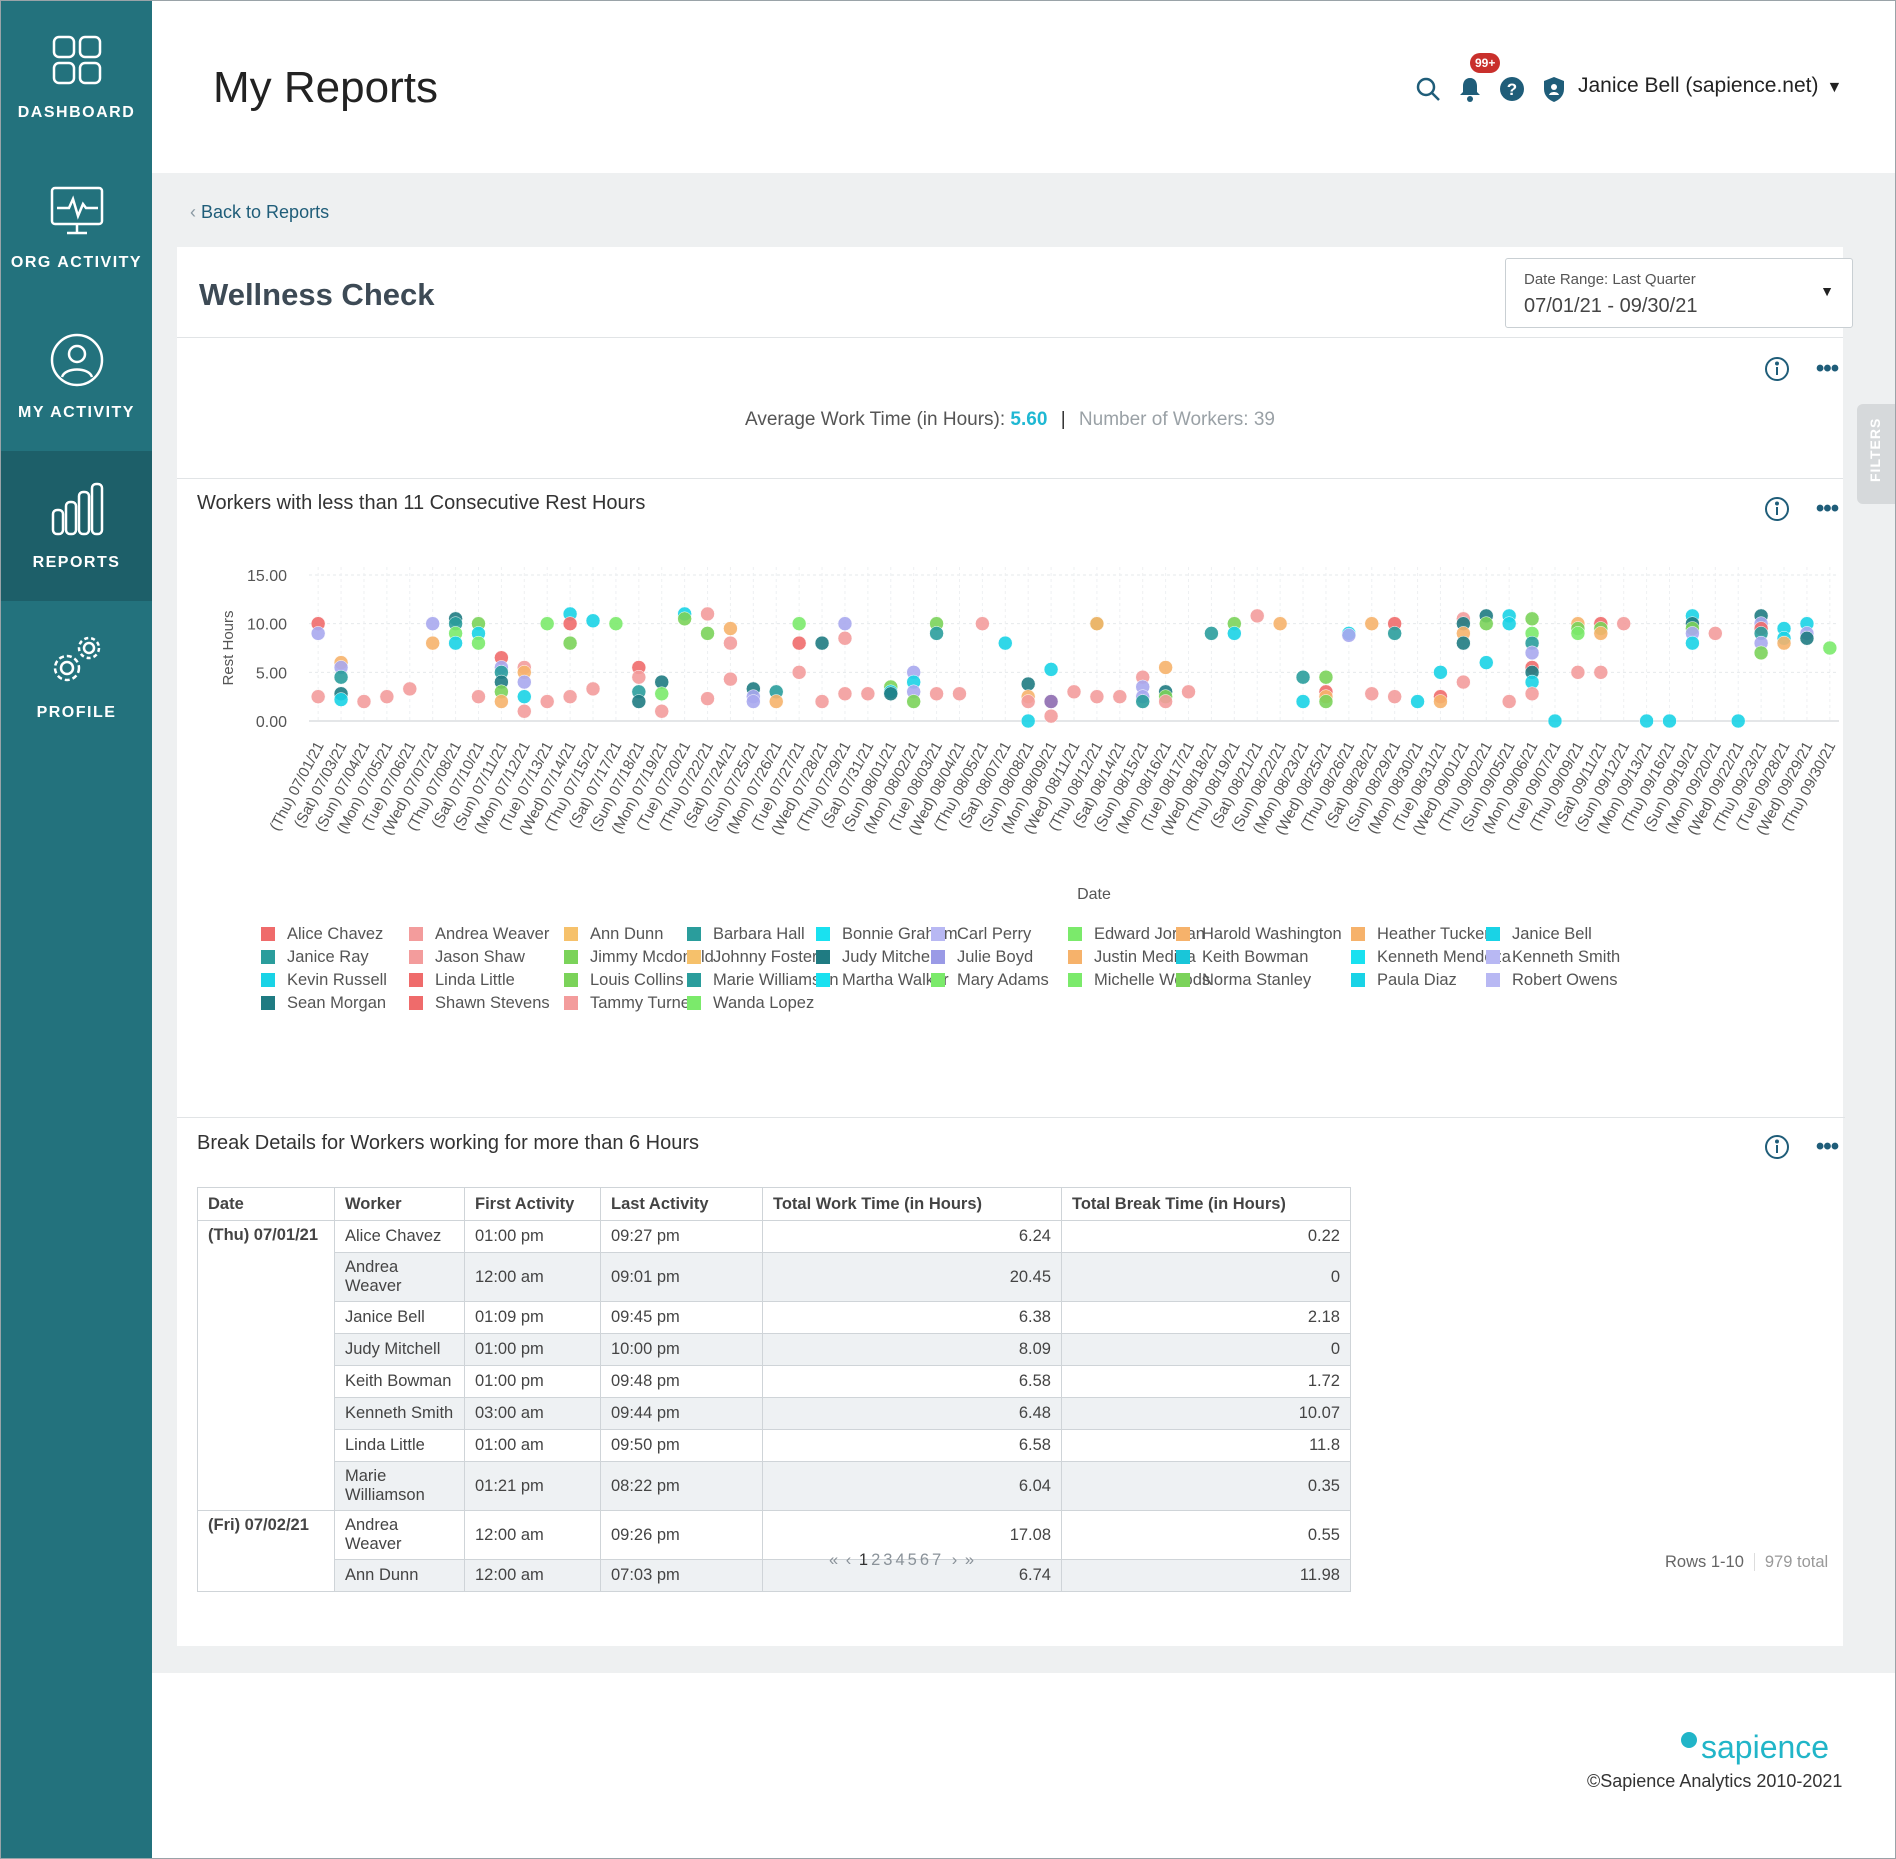  I want to click on last-page-button: », so click(969, 1560).